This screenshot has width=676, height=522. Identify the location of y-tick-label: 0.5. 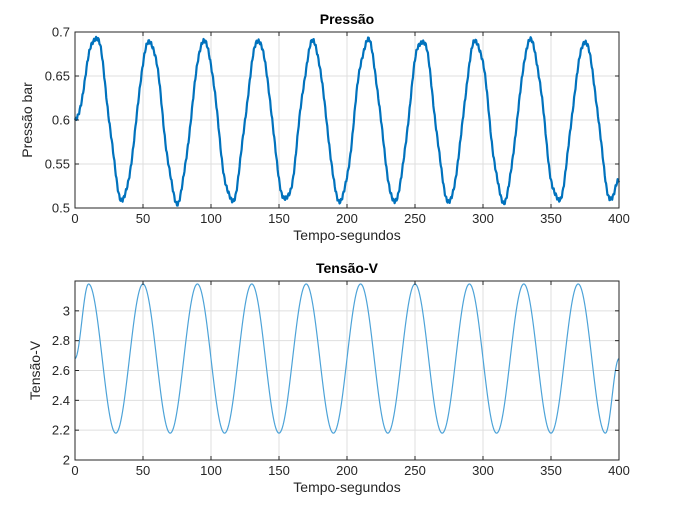
(61, 208).